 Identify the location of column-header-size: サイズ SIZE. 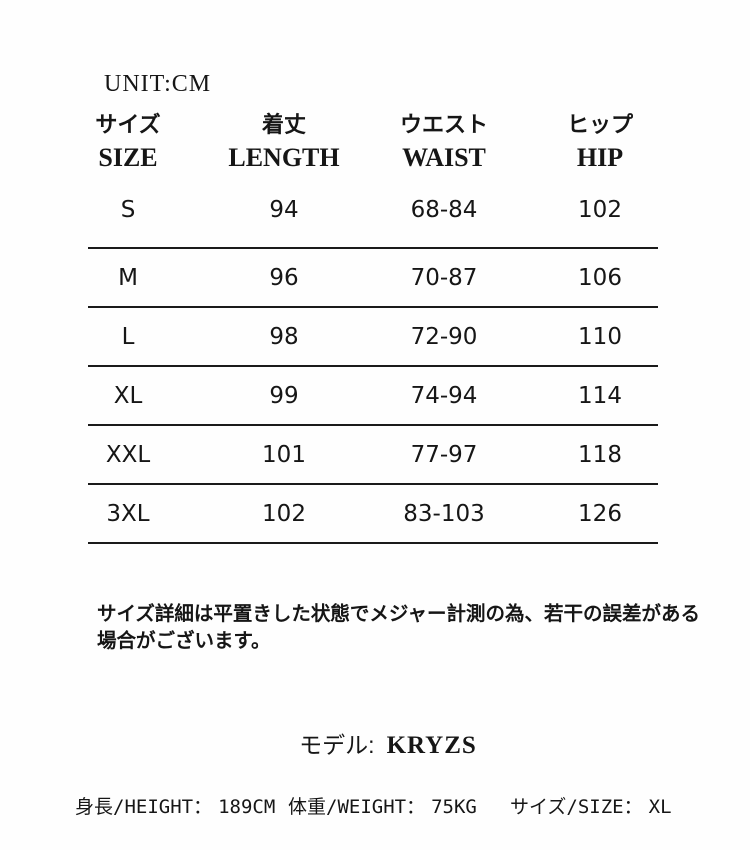
(128, 142).